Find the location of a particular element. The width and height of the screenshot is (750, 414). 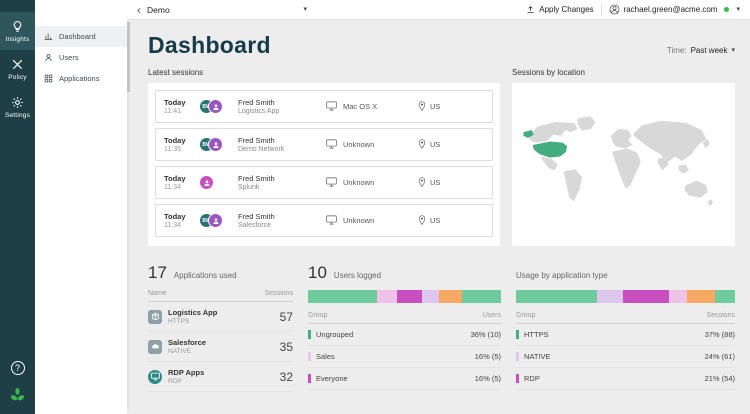

sidebar-item-applications: Applications is located at coordinates (81, 78).